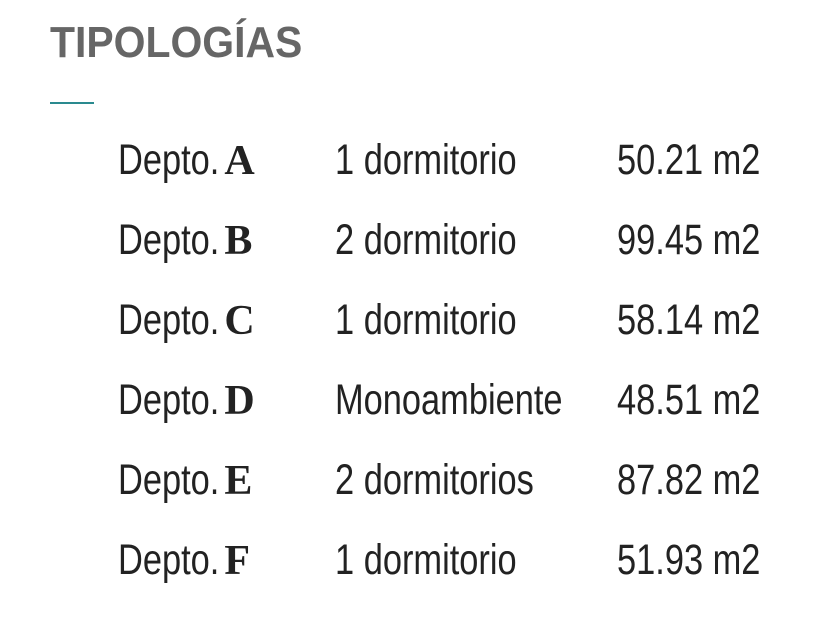 This screenshot has height=630, width=840. I want to click on unit-name: Depto. D, so click(186, 400).